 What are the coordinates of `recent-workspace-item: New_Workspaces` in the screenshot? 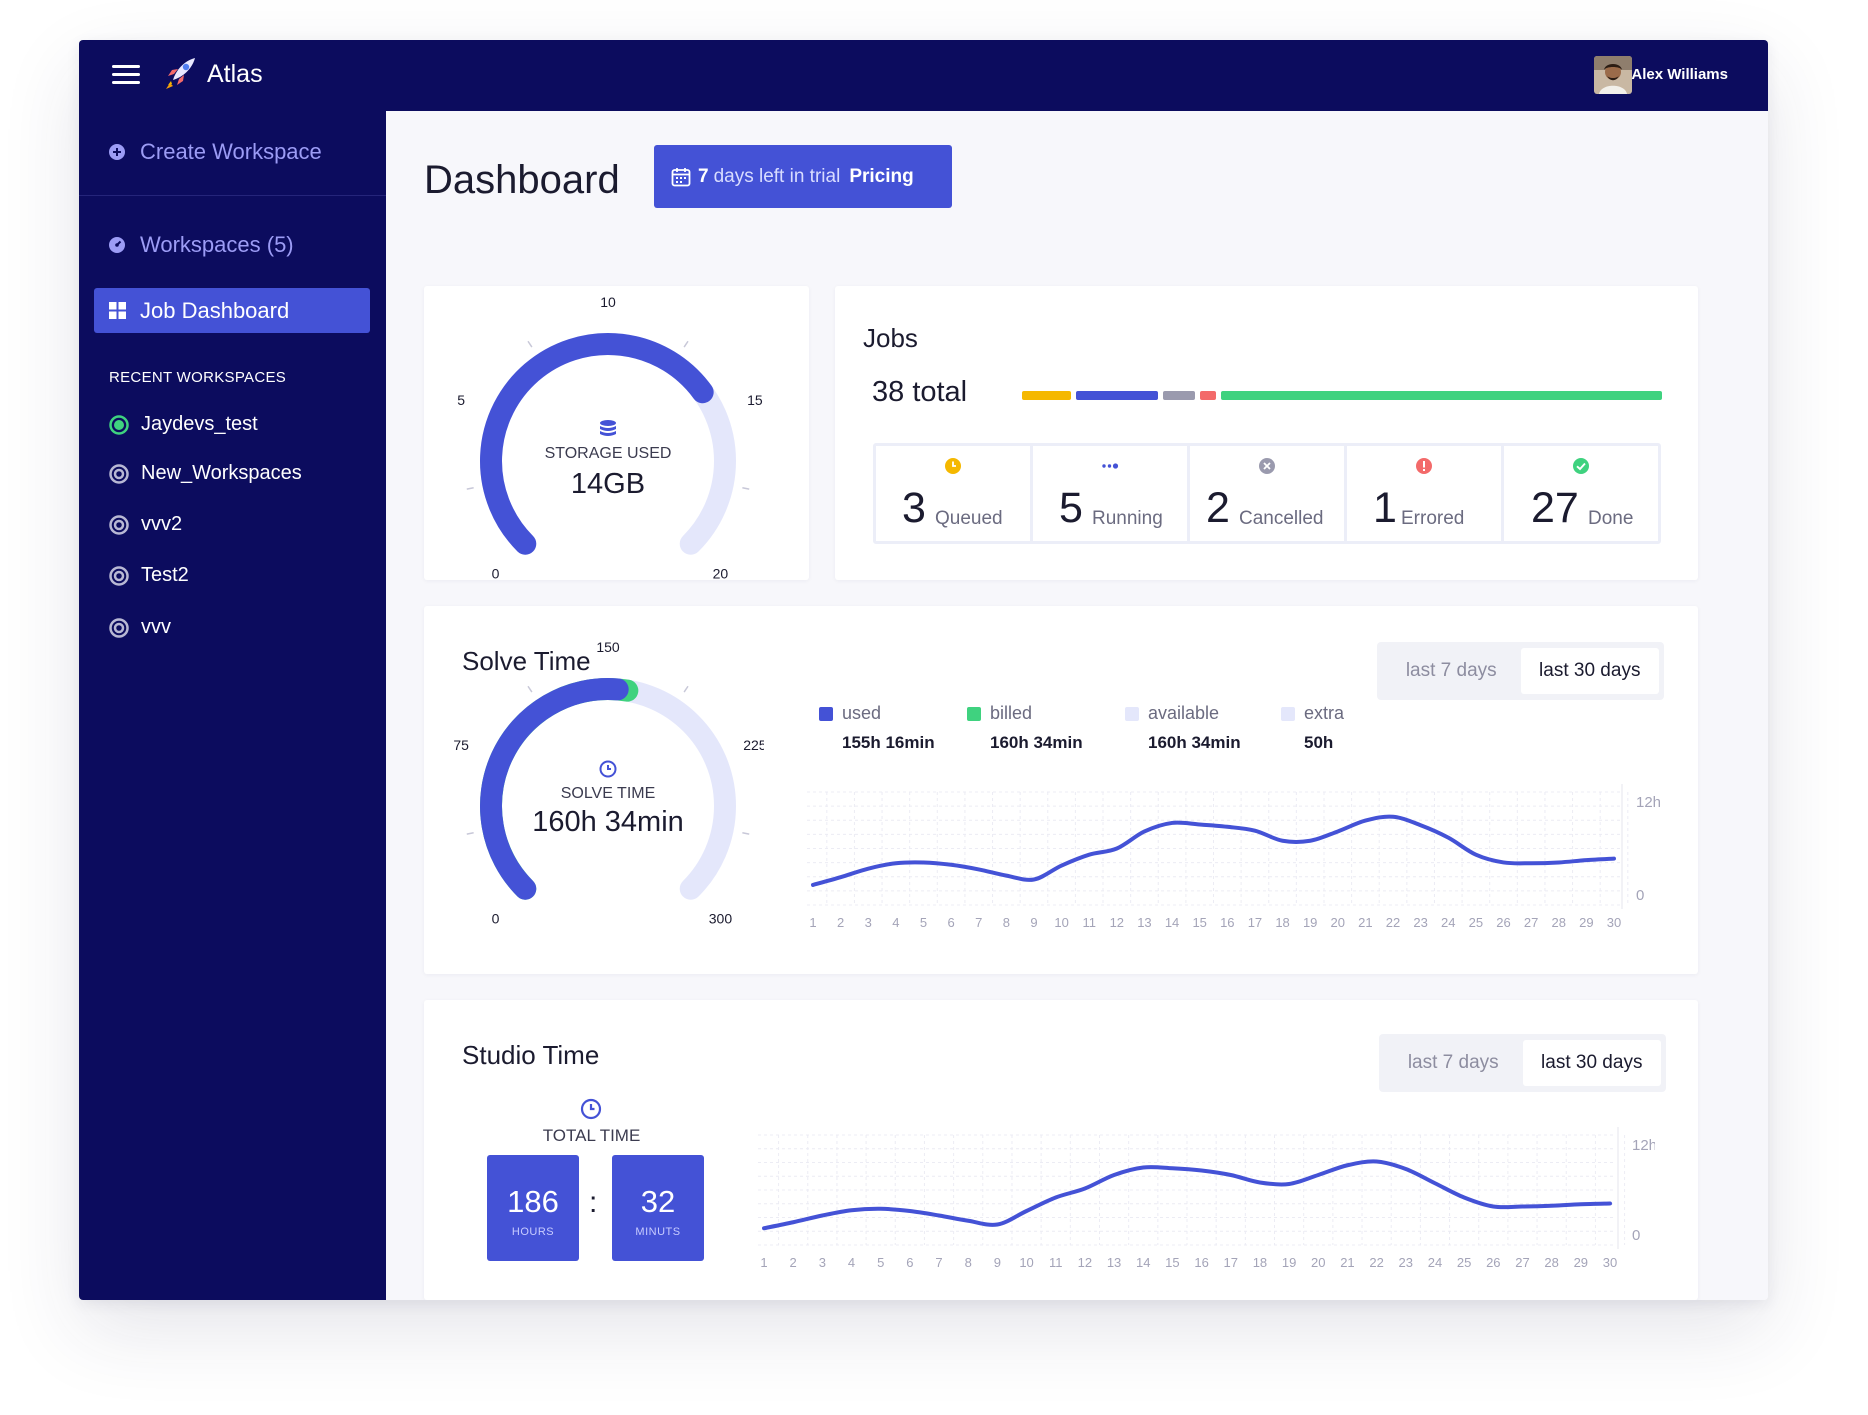 It's located at (205, 473).